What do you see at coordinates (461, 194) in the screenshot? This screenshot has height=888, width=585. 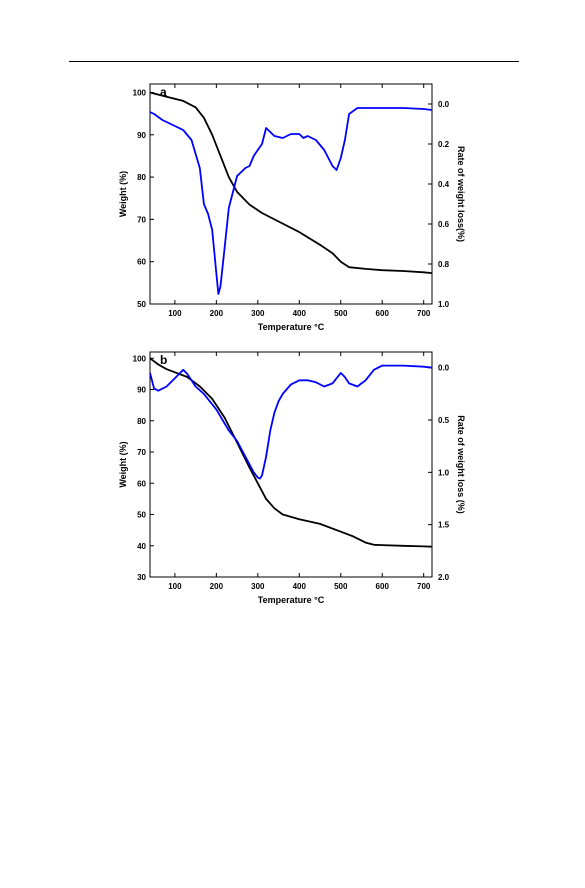 I see `y2-axis-title: Rate of weight loss(%)` at bounding box center [461, 194].